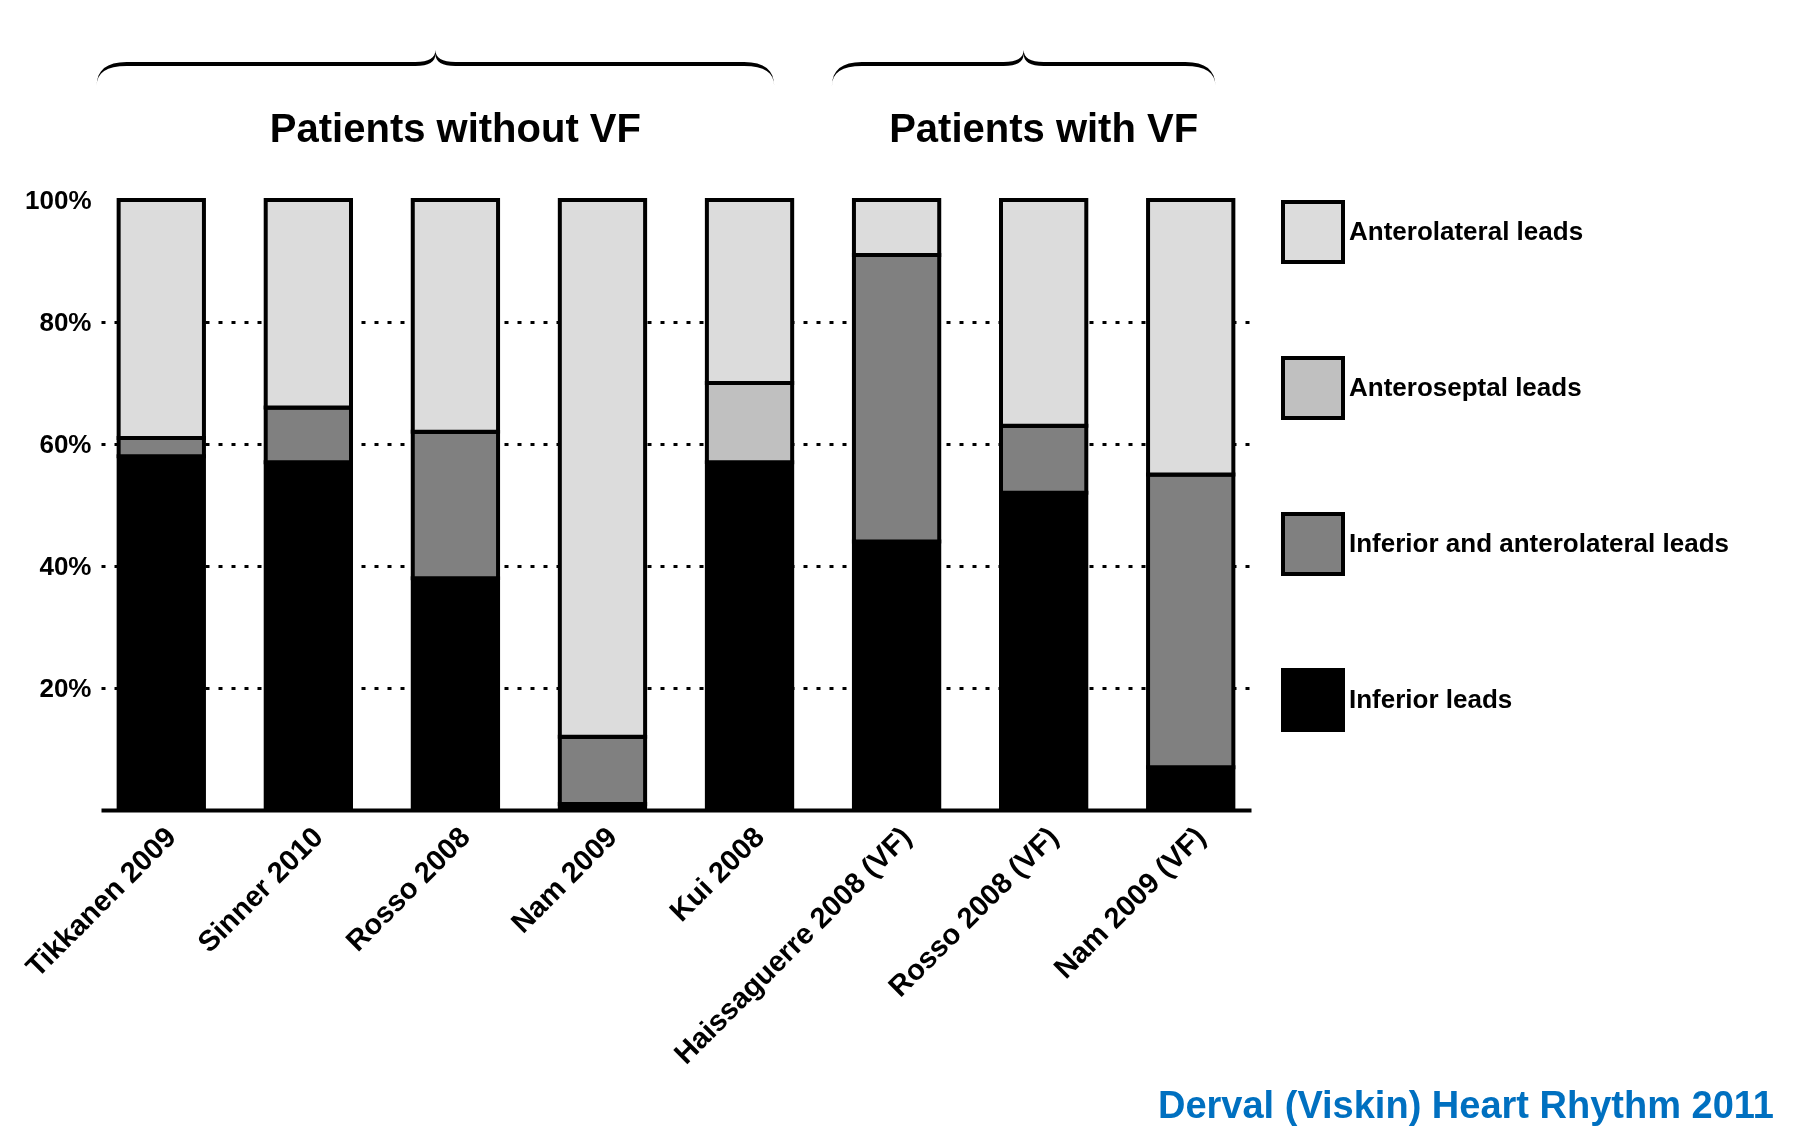 The image size is (1814, 1147). Describe the element at coordinates (65, 687) in the screenshot. I see `y-tick-label: 20%` at that location.